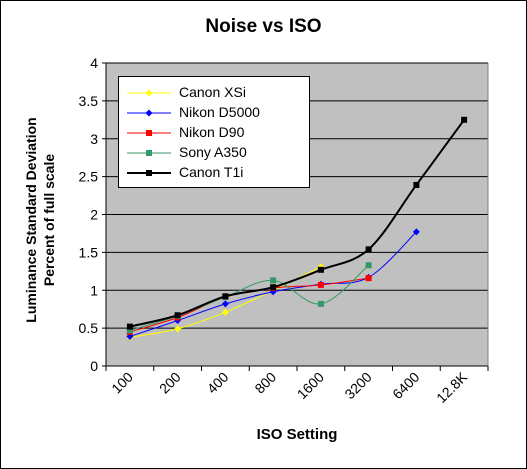  I want to click on legend-swatch-nikon-d90, so click(149, 133).